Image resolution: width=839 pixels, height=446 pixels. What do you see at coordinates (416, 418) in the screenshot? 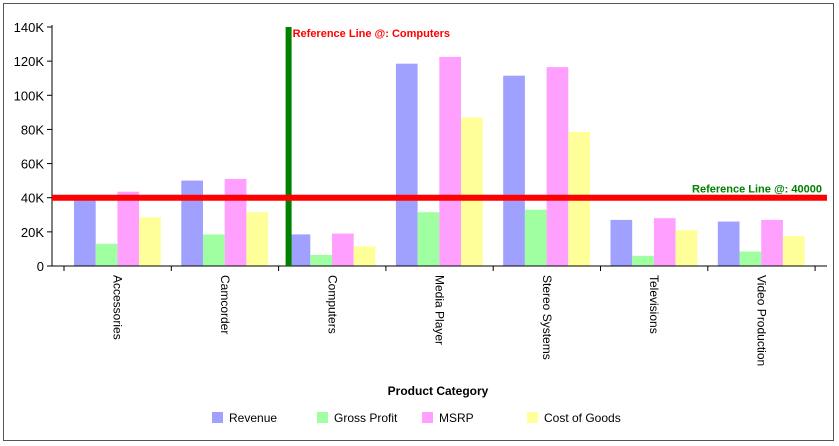
I see `legend: Revenue Gross Profit MSRP Cost of Goods` at bounding box center [416, 418].